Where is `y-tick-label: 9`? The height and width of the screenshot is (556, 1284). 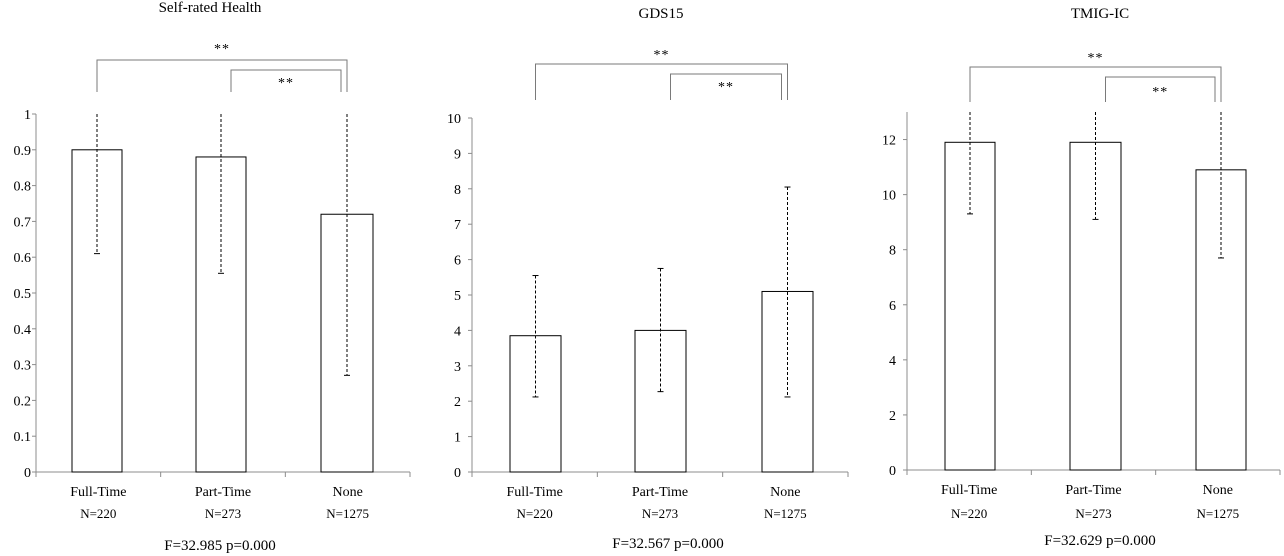
y-tick-label: 9 is located at coordinates (457, 154).